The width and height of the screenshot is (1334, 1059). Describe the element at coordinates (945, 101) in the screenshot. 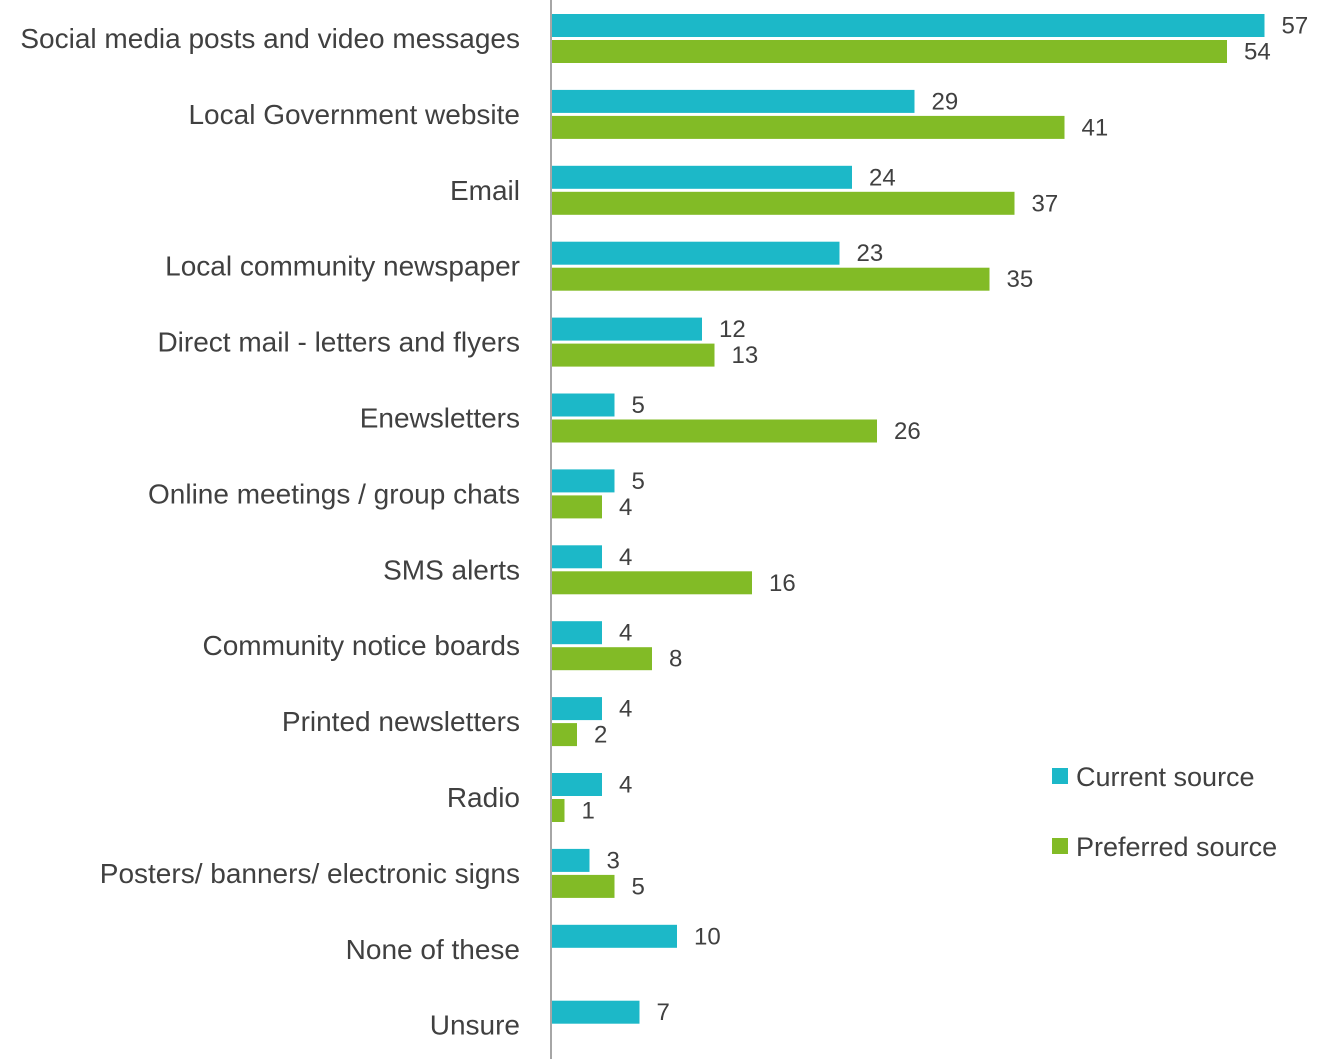

I see `data-label: 29` at that location.